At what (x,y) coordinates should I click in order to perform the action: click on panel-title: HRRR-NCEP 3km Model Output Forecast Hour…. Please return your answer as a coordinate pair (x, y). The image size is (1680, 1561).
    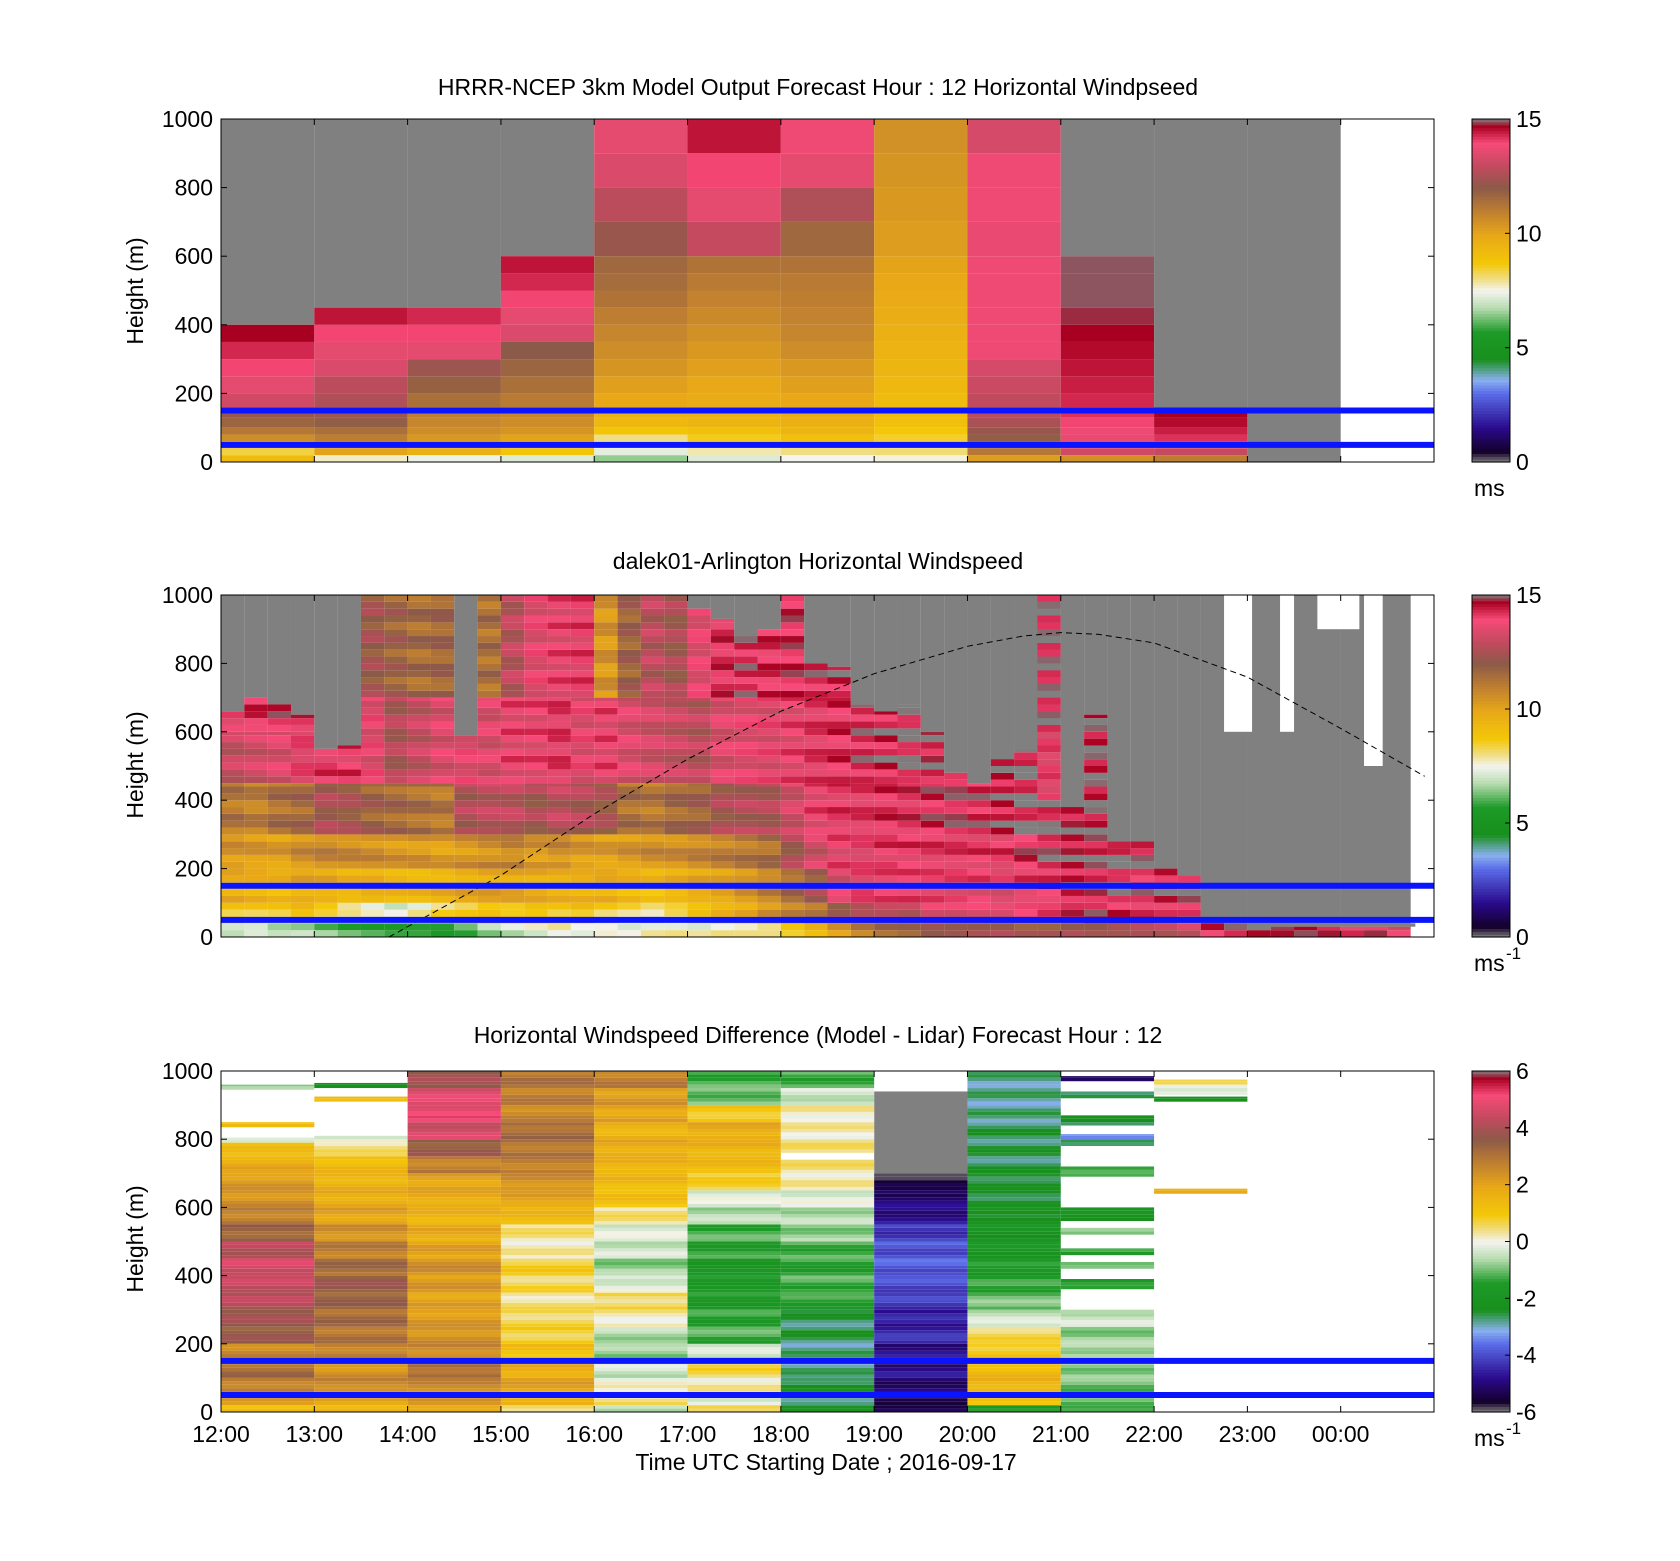
    Looking at the image, I should click on (818, 87).